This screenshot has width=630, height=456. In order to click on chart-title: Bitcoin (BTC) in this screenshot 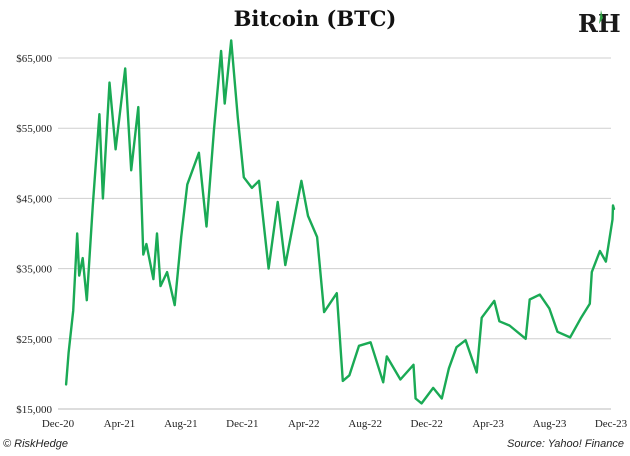, I will do `click(315, 18)`.